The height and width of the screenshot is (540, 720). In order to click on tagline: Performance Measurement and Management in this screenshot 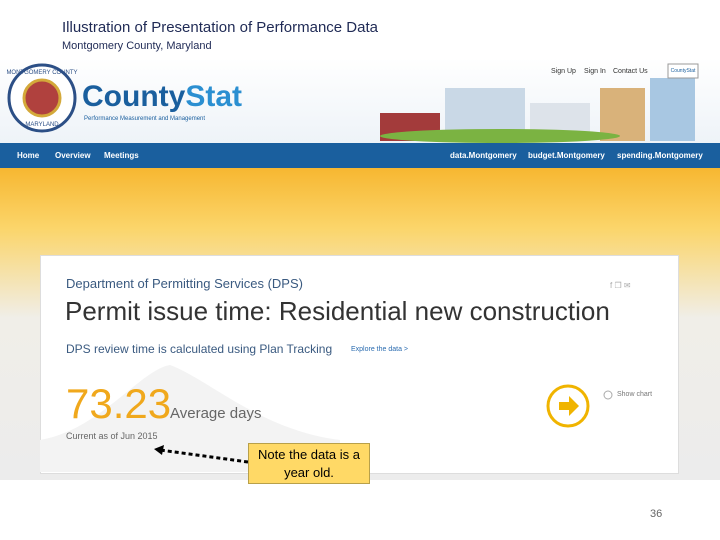, I will do `click(144, 119)`.